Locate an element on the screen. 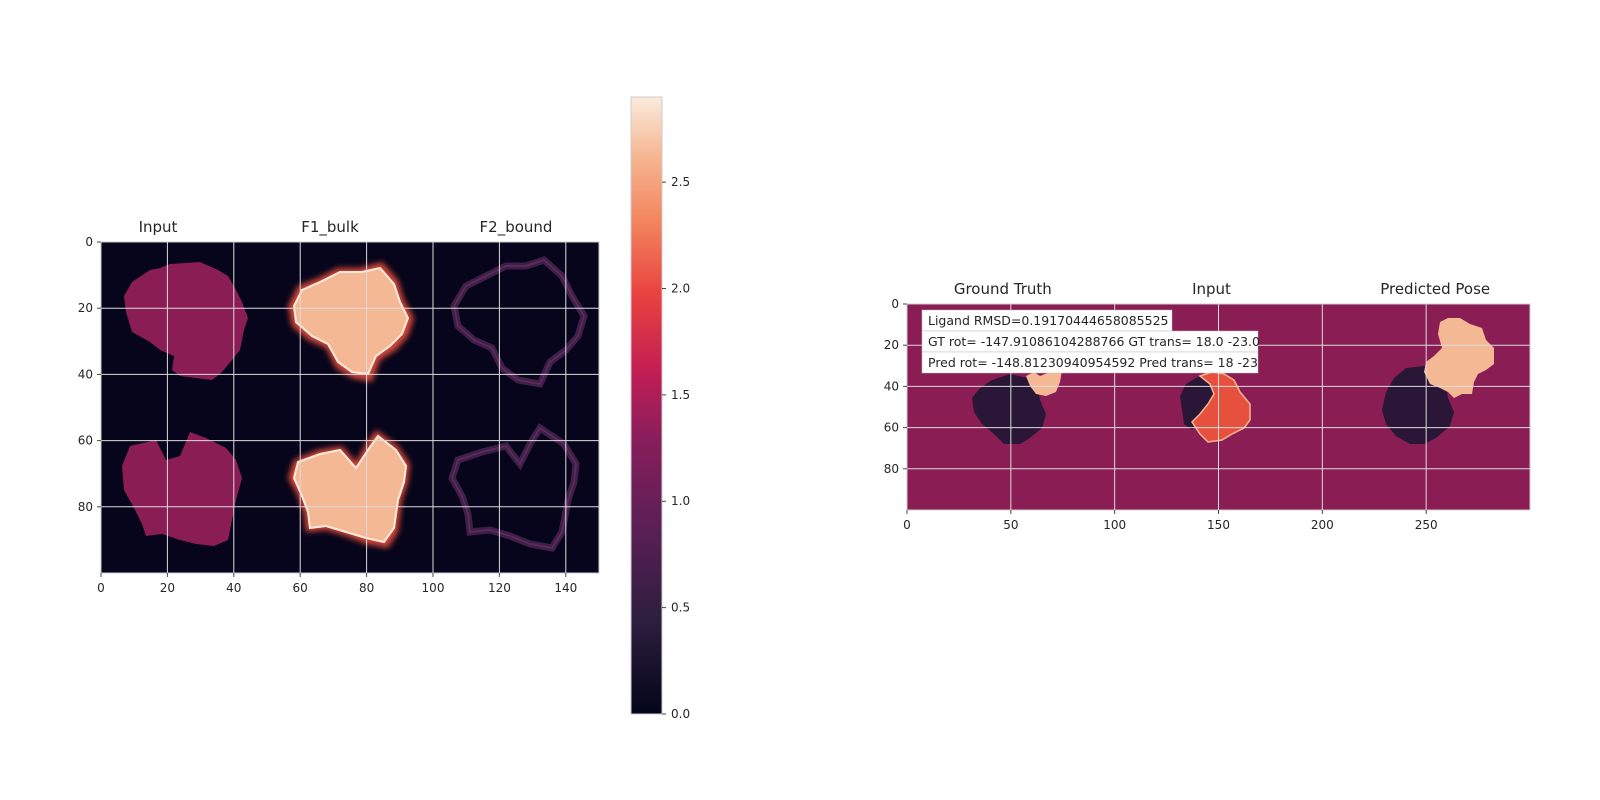 The image size is (1600, 800). gt-ligand is located at coordinates (1044, 383).